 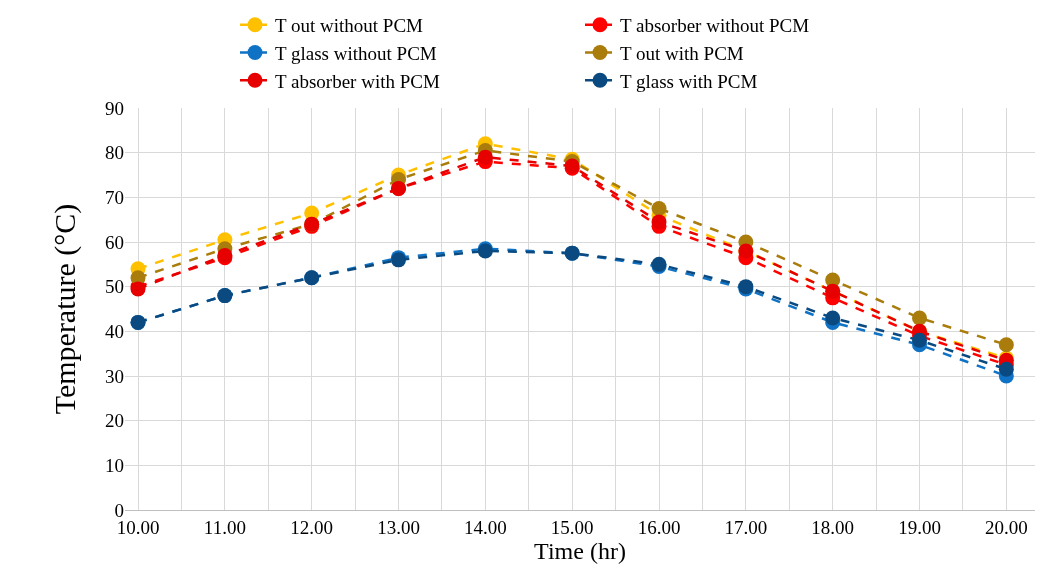 What do you see at coordinates (833, 527) in the screenshot?
I see `x-tick-label: 18.00` at bounding box center [833, 527].